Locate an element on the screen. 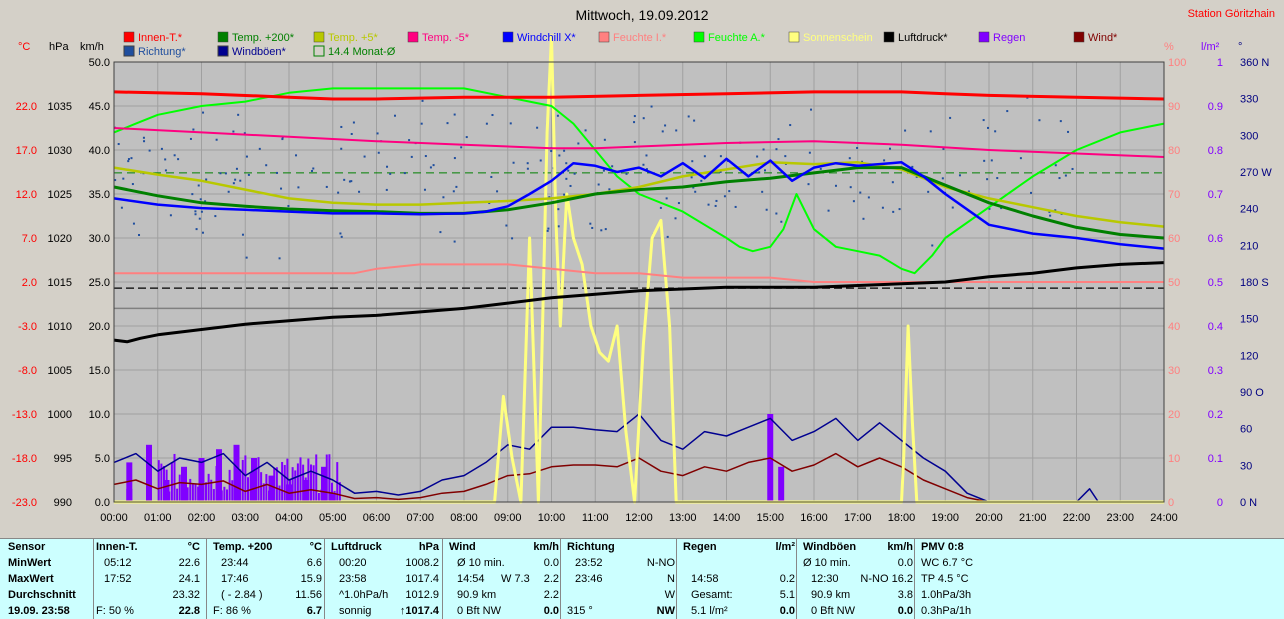  richtung-min-time: 23:52 is located at coordinates (589, 563).